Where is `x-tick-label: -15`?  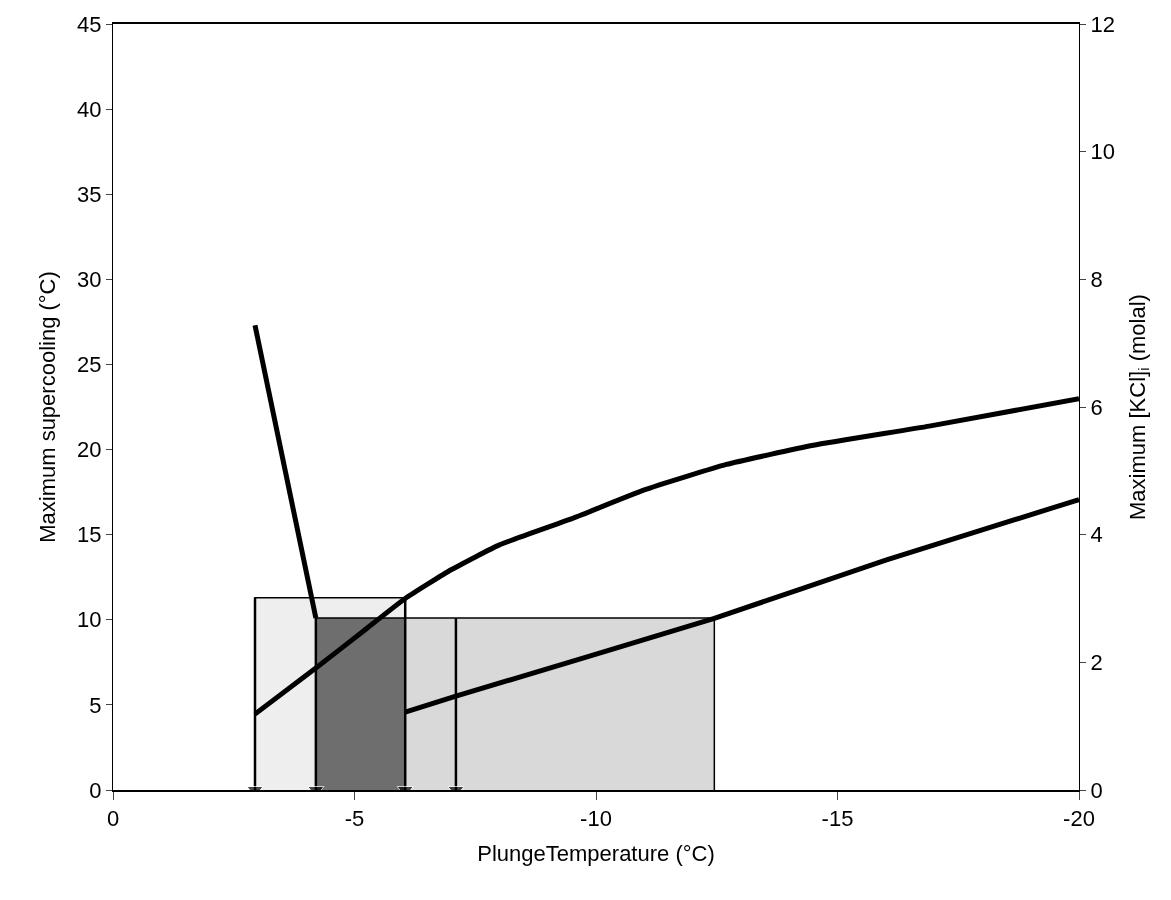
x-tick-label: -15 is located at coordinates (837, 819).